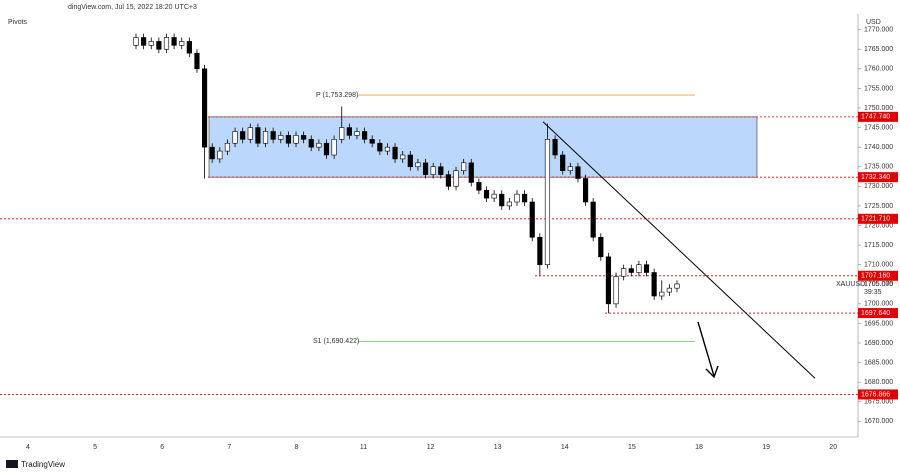 This screenshot has width=900, height=475. Describe the element at coordinates (132, 7) in the screenshot. I see `header: dingView.com, Jul 15, 2022 18:20 UTC+3` at that location.